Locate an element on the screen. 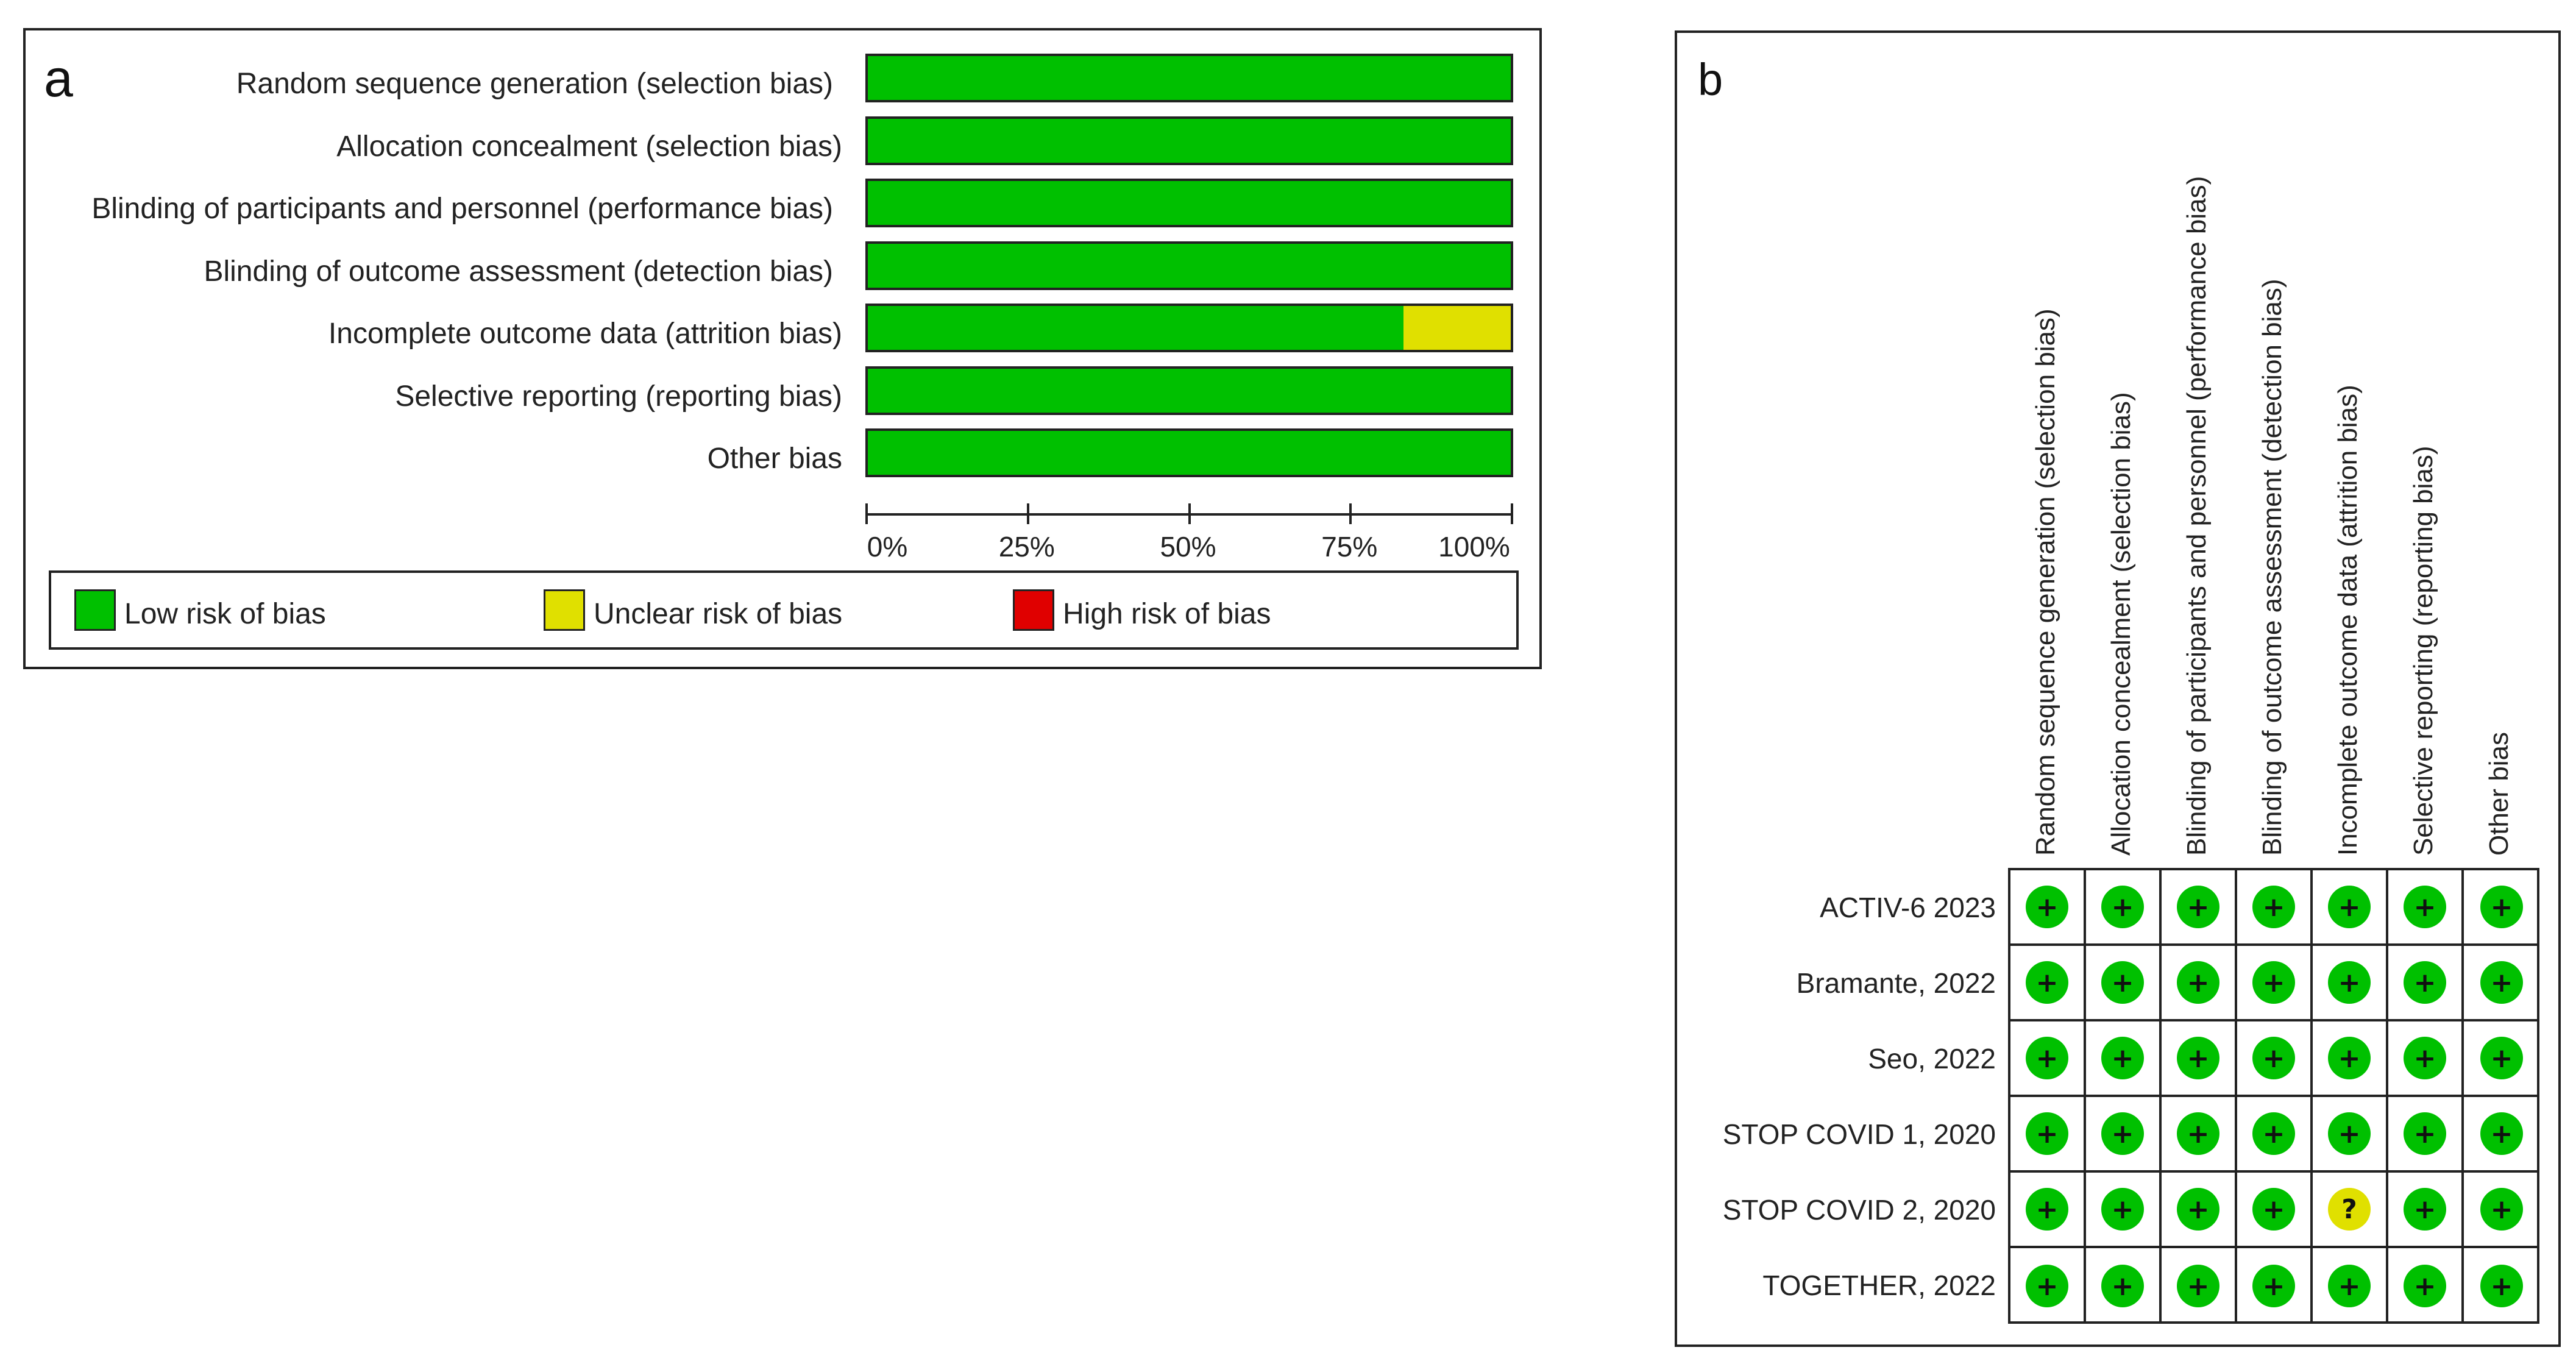  bar-category-label: Other bias is located at coordinates (775, 459).